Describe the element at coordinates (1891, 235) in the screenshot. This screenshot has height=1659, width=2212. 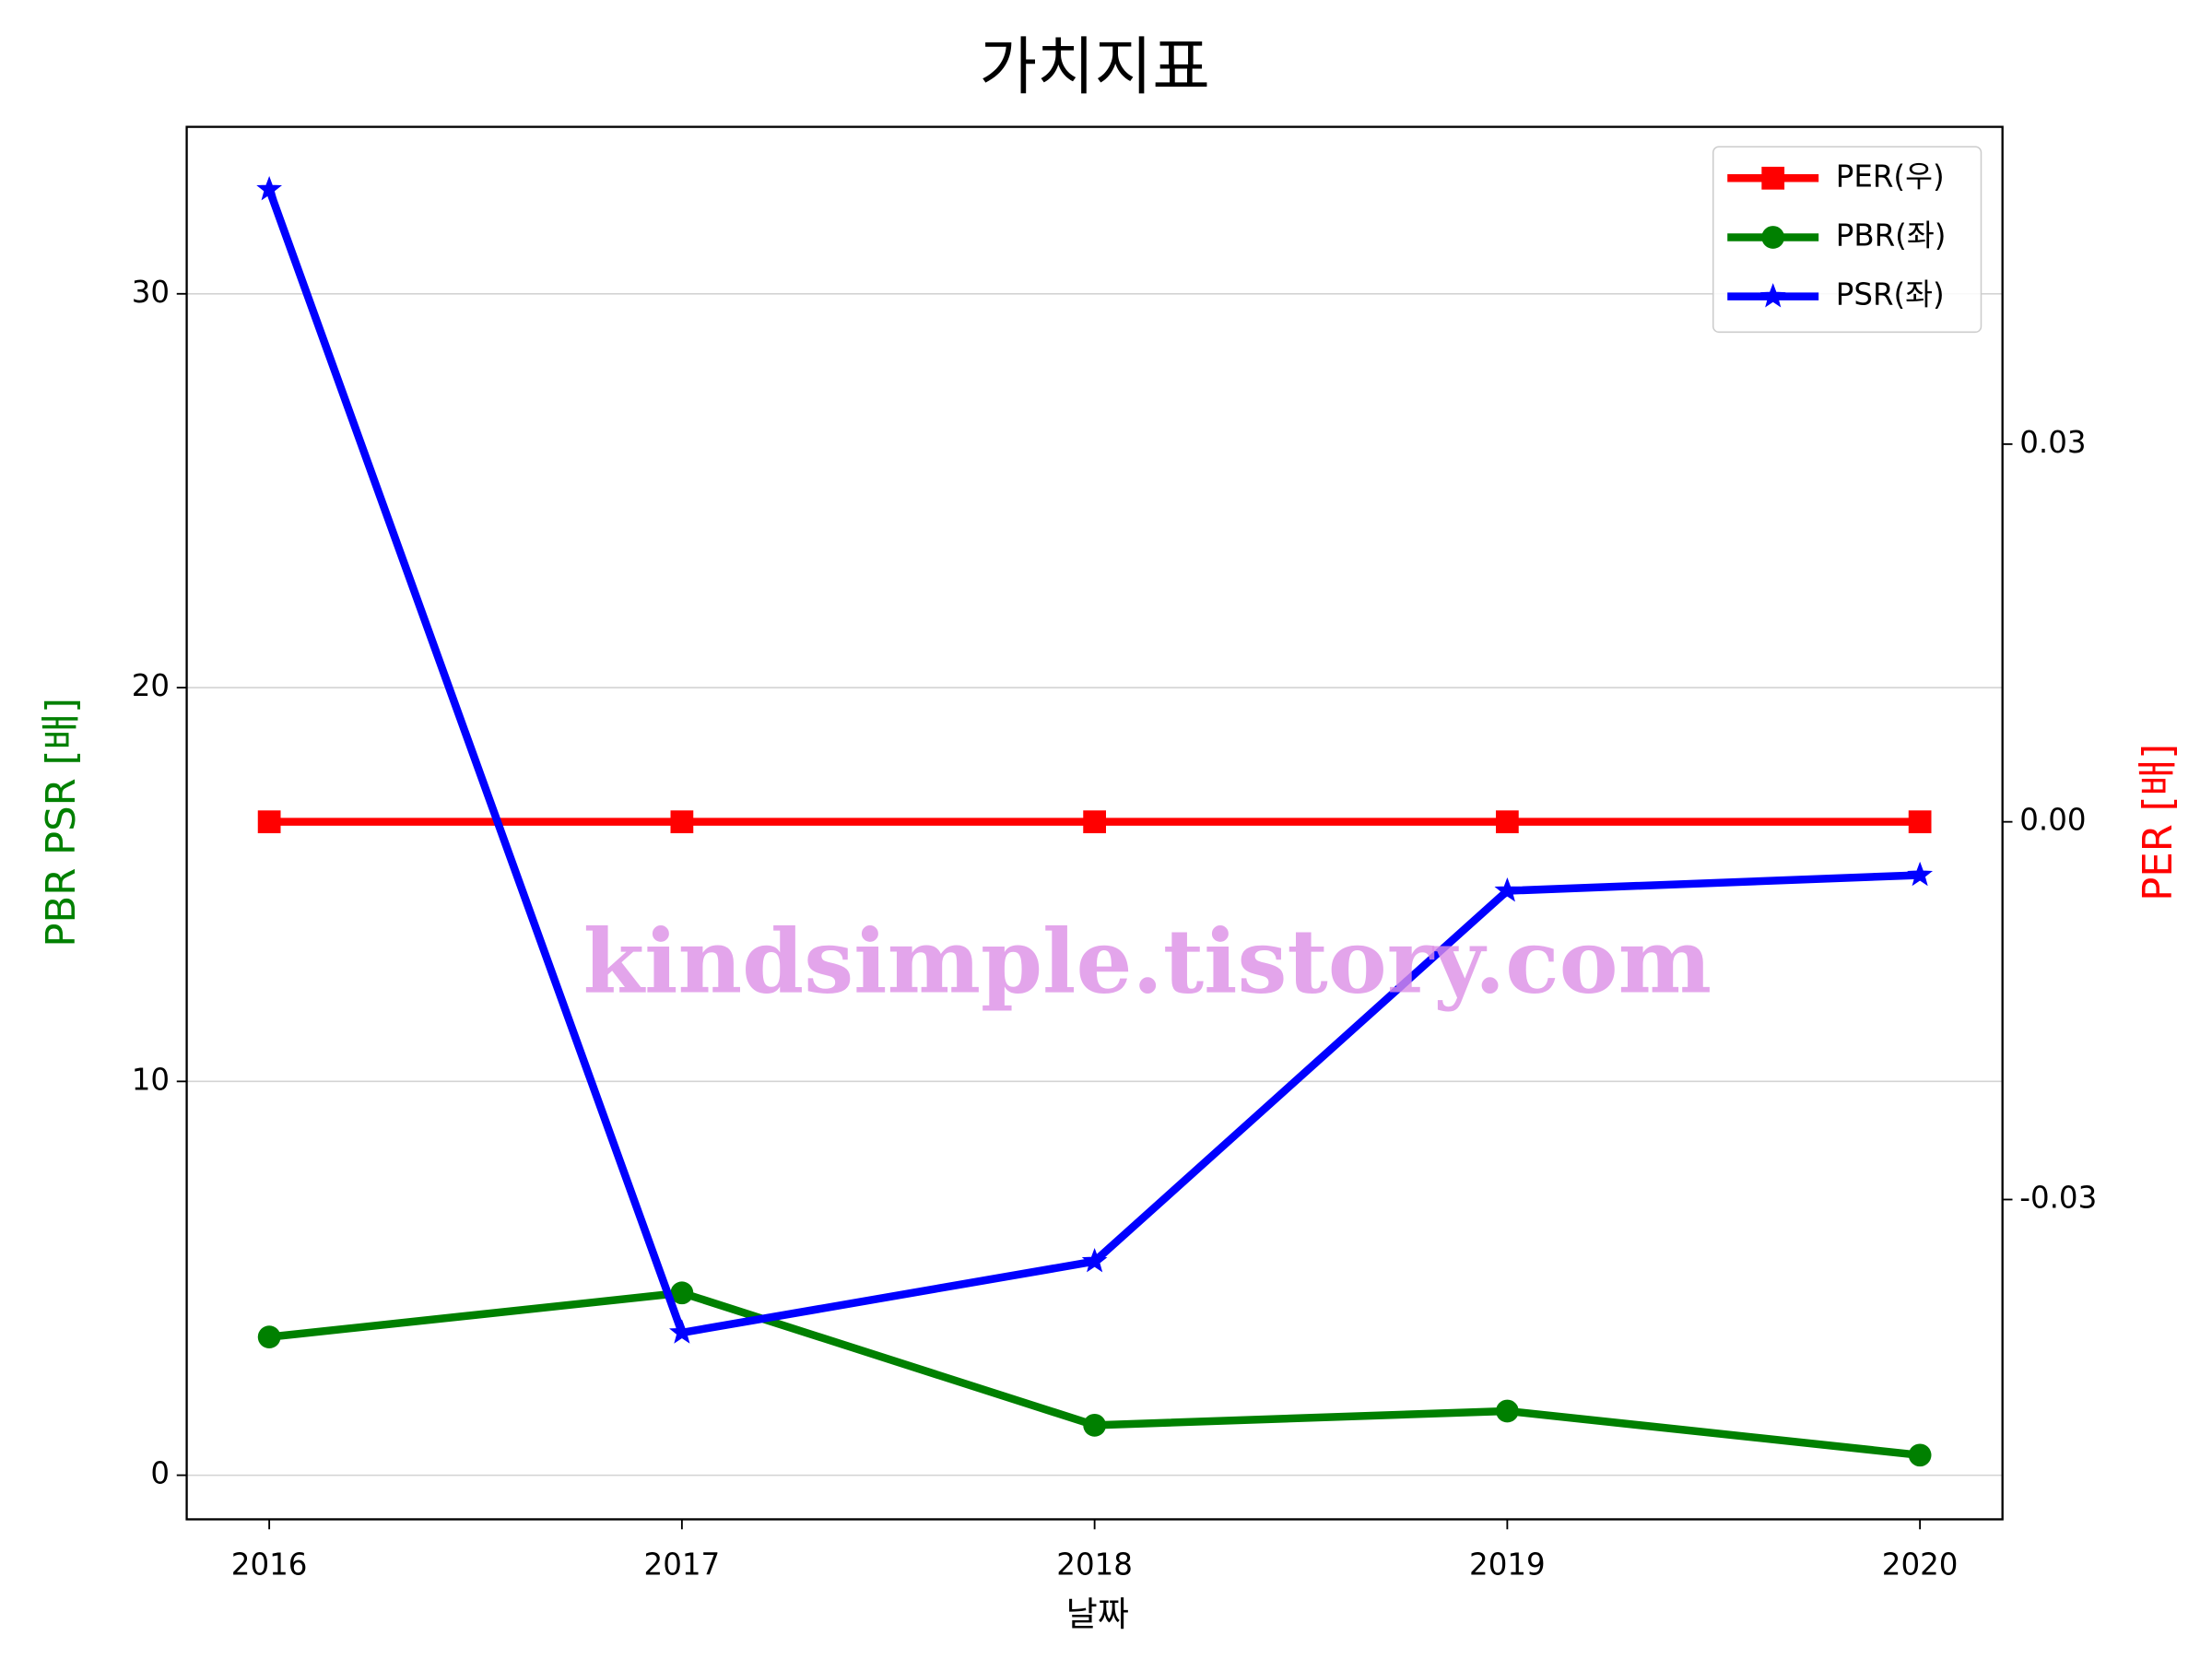
I see `legend-label: PBR(좌)` at that location.